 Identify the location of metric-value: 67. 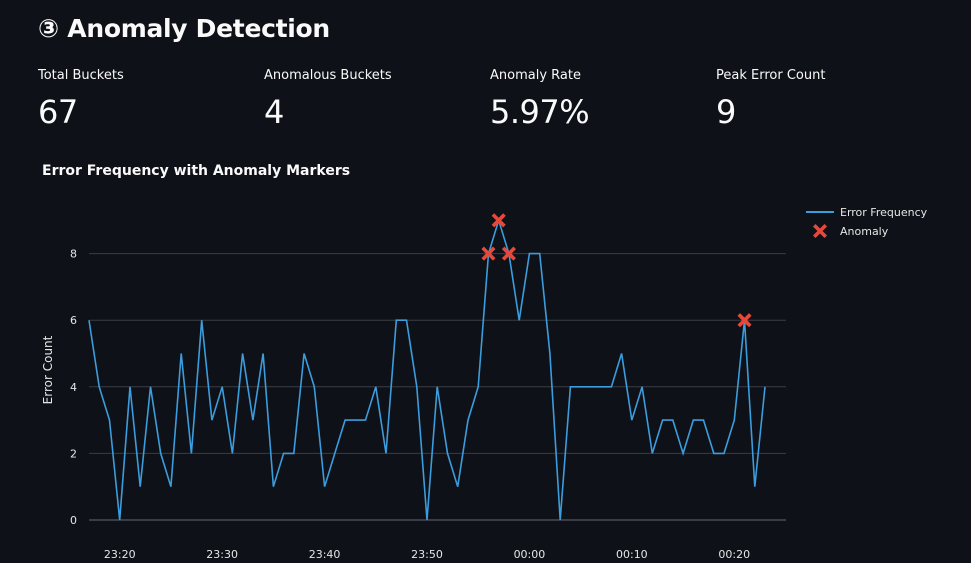
(58, 112).